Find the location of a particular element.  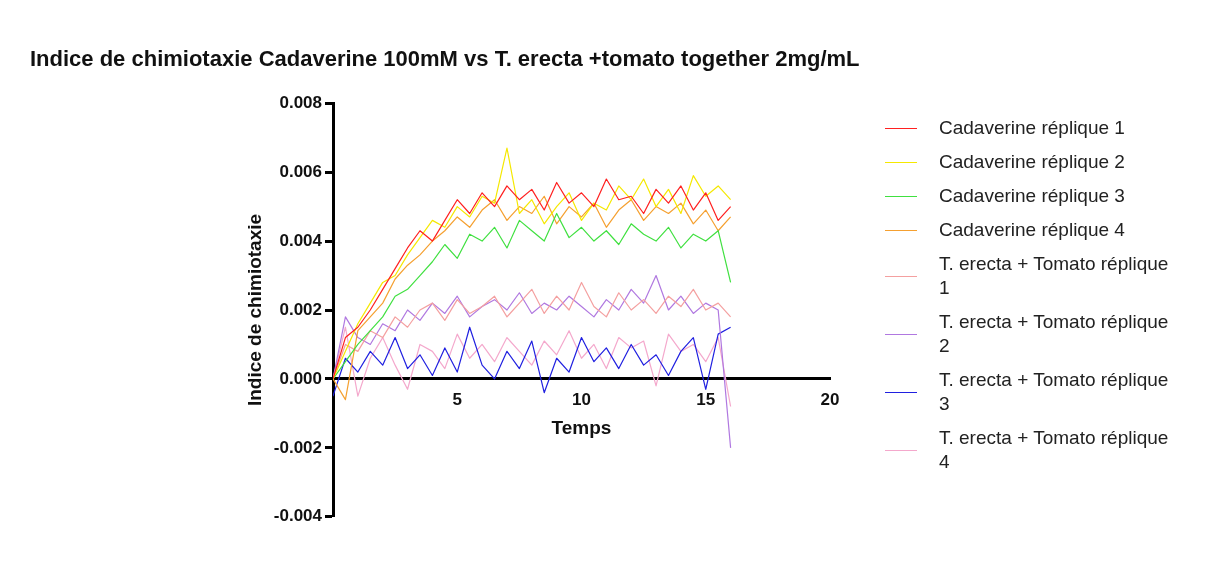

legend-label: T. erecta + Tomato réplique 2 is located at coordinates (1054, 334).